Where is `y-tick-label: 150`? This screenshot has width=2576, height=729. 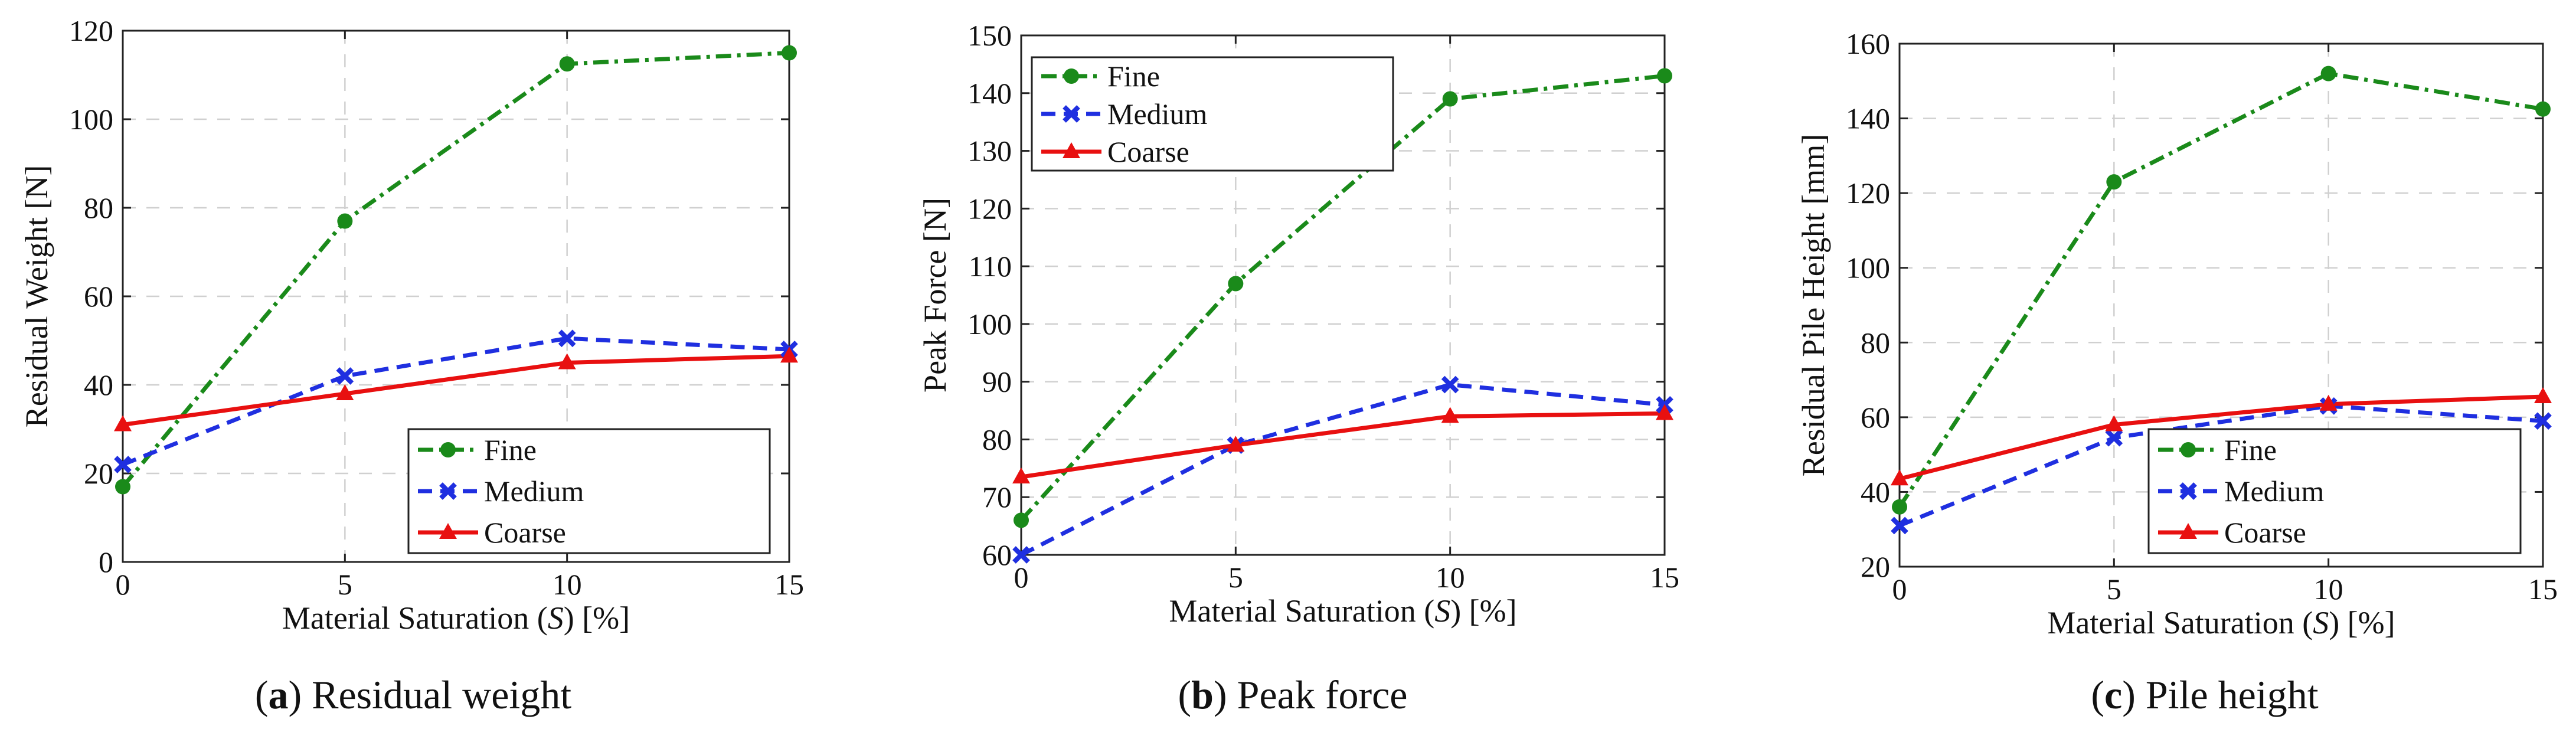 y-tick-label: 150 is located at coordinates (989, 36).